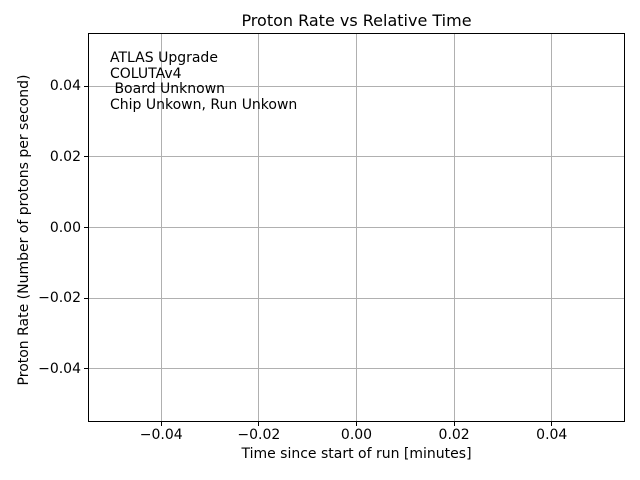 This screenshot has width=640, height=480. What do you see at coordinates (59, 298) in the screenshot?
I see `y-tick-label: −0.02` at bounding box center [59, 298].